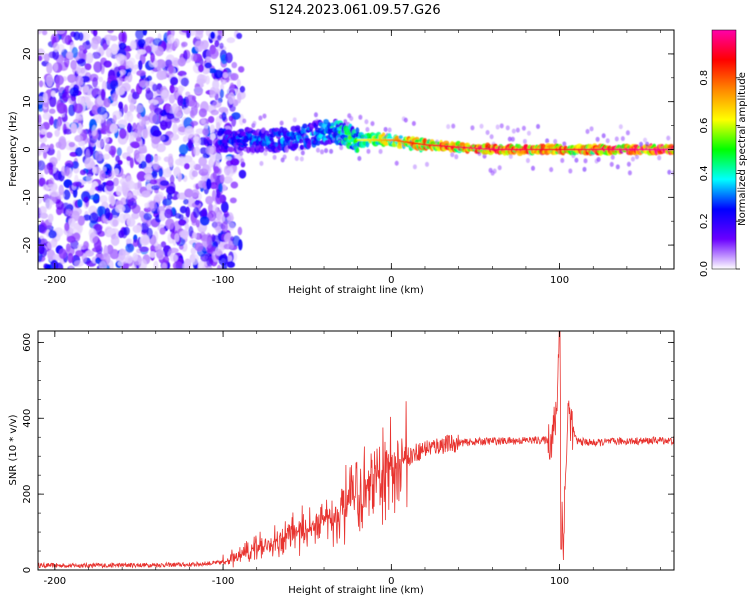 The width and height of the screenshot is (750, 600). What do you see at coordinates (742, 149) in the screenshot?
I see `colorbar-label: Normalized spectral amplitude` at bounding box center [742, 149].